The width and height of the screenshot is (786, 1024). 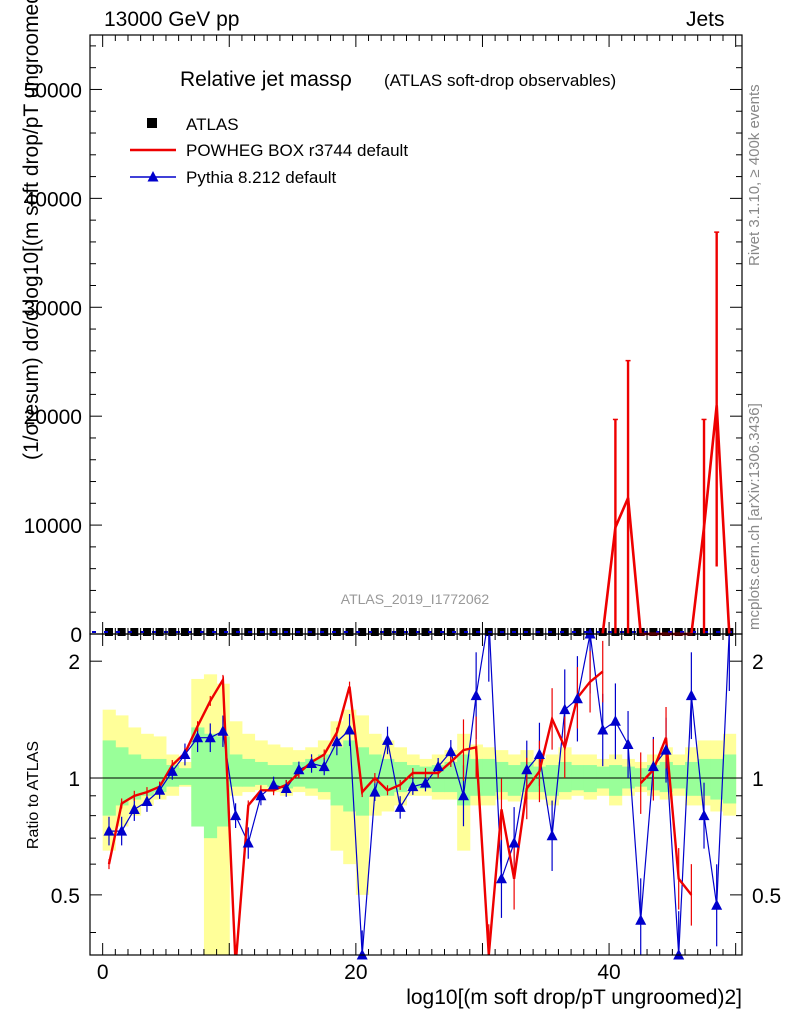 What do you see at coordinates (212, 124) in the screenshot?
I see `legend-atlas-label: ATLAS` at bounding box center [212, 124].